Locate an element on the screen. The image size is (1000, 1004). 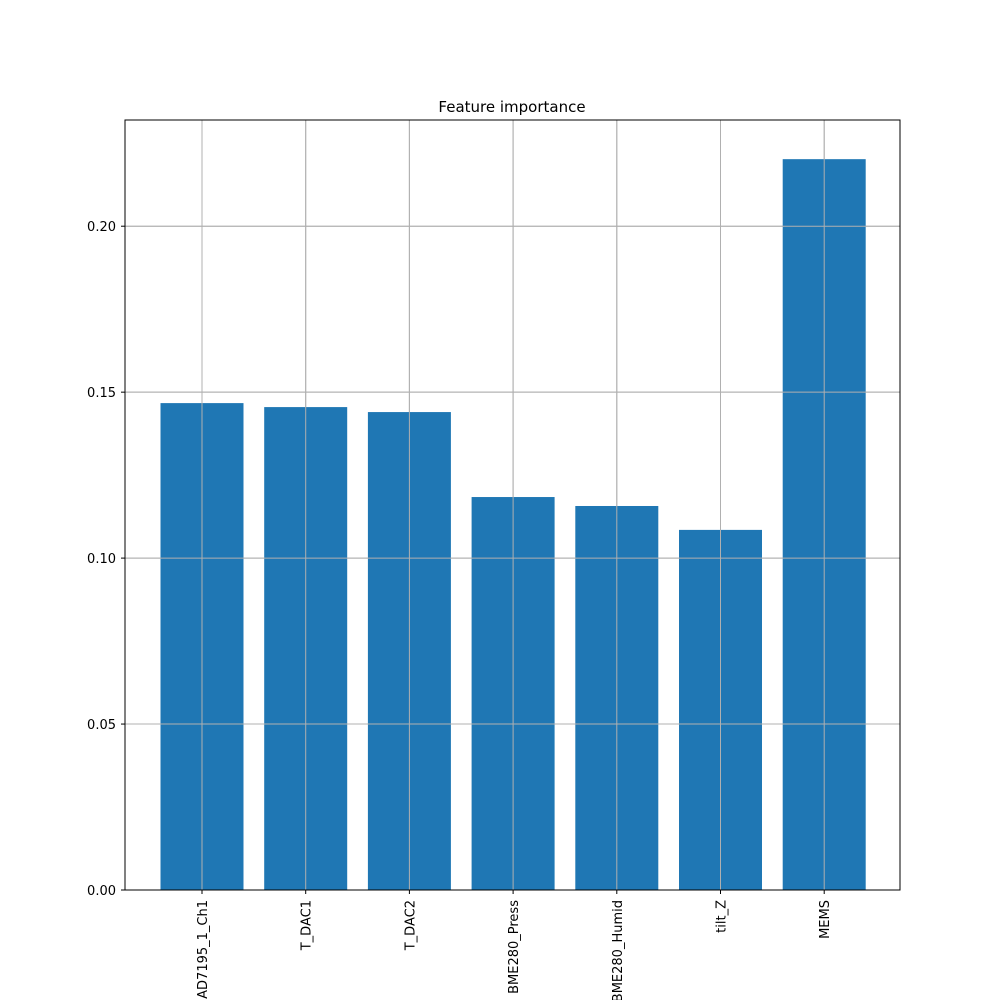
y-tick-label: 0.15 is located at coordinates (101, 393).